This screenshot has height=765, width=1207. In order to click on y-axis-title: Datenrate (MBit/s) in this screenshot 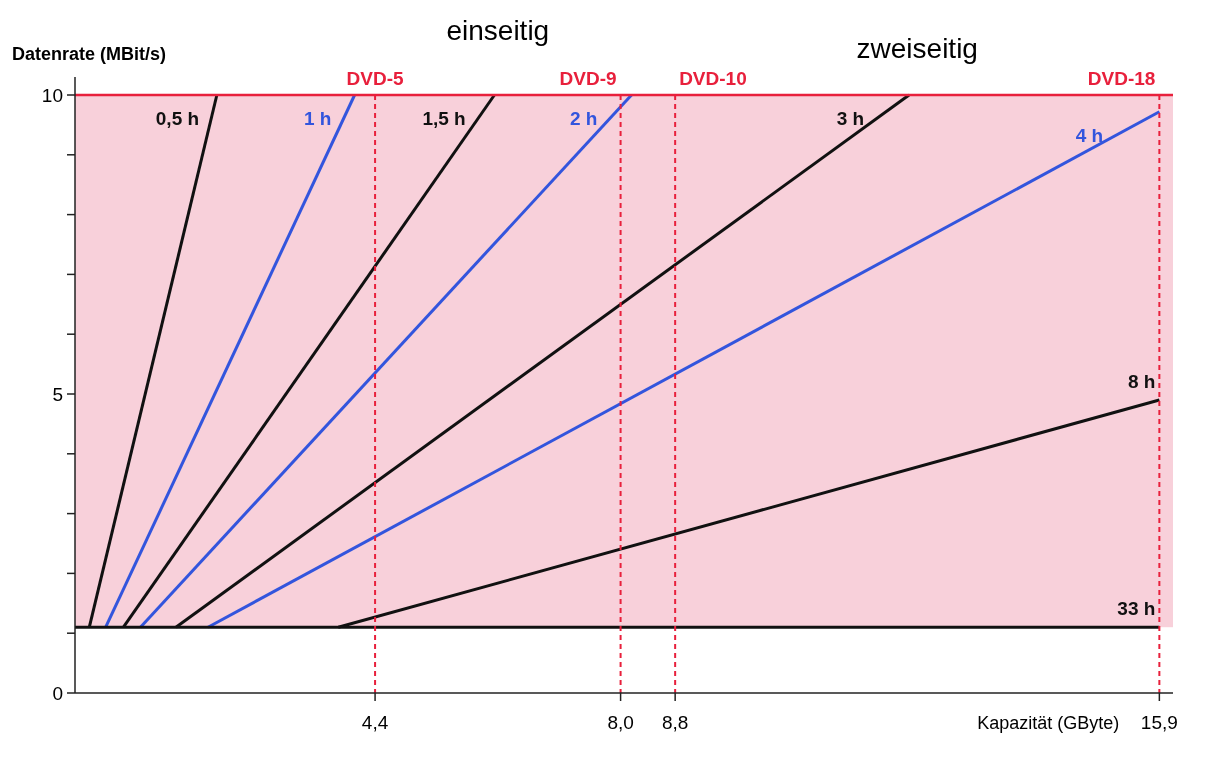, I will do `click(89, 54)`.